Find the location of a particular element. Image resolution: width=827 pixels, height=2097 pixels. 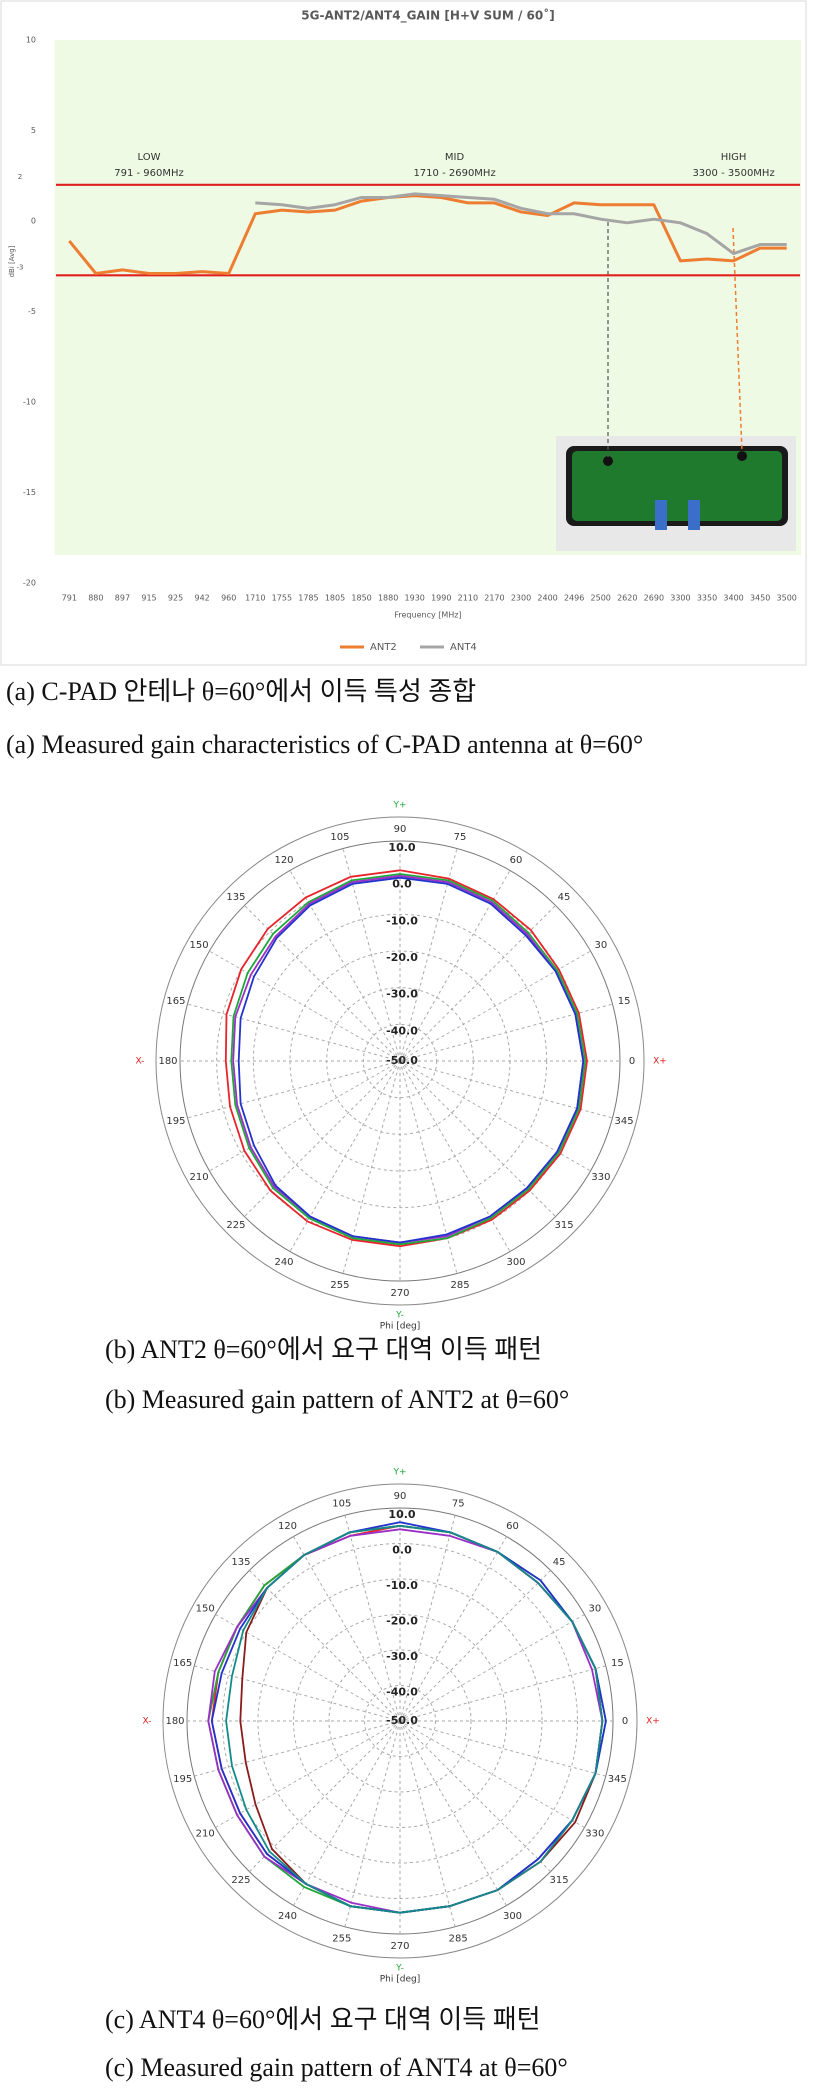

x-tick-label: 2496 is located at coordinates (574, 598).